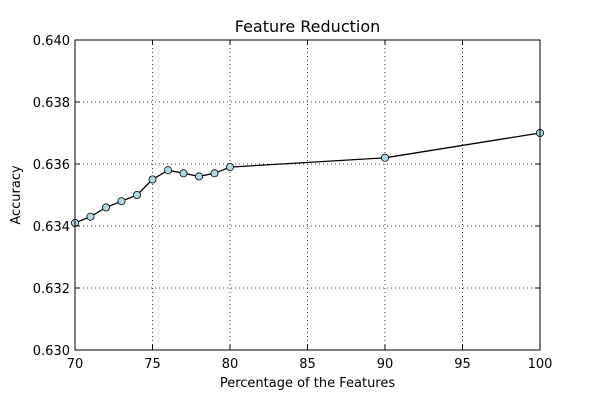 This screenshot has width=600, height=400. What do you see at coordinates (385, 364) in the screenshot?
I see `x-tick-label: 90` at bounding box center [385, 364].